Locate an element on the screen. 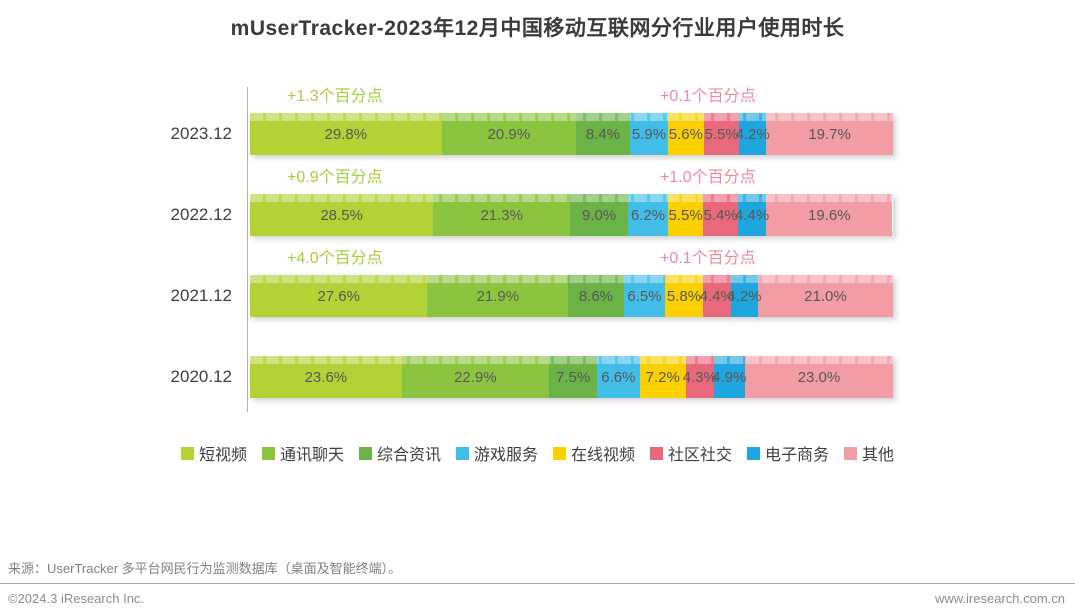 This screenshot has width=1075, height=610. segment-value-label: 7.2% is located at coordinates (662, 377).